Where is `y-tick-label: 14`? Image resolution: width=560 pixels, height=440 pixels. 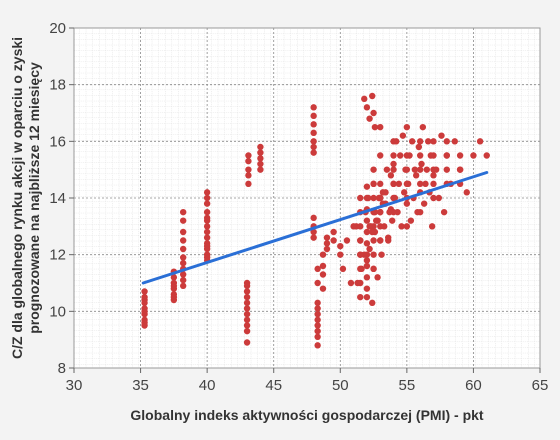
y-tick-label: 14 is located at coordinates (57, 198).